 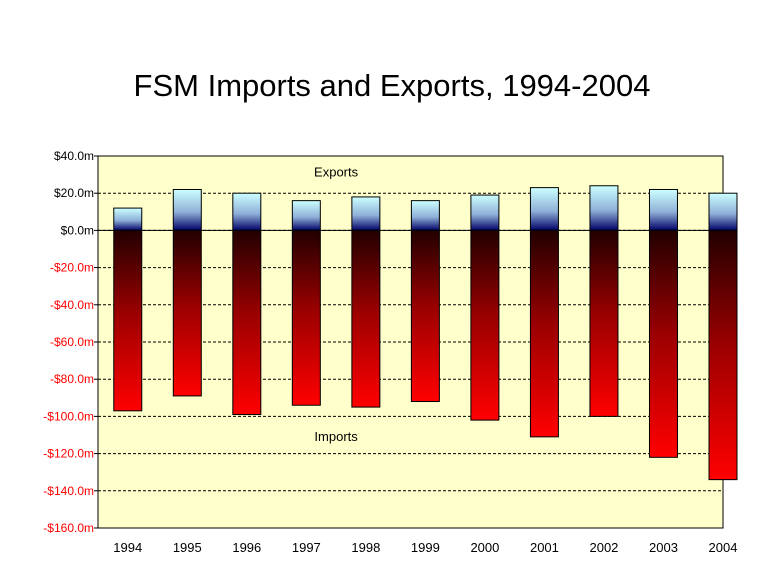 What do you see at coordinates (246, 547) in the screenshot?
I see `x-tick-label: 1996` at bounding box center [246, 547].